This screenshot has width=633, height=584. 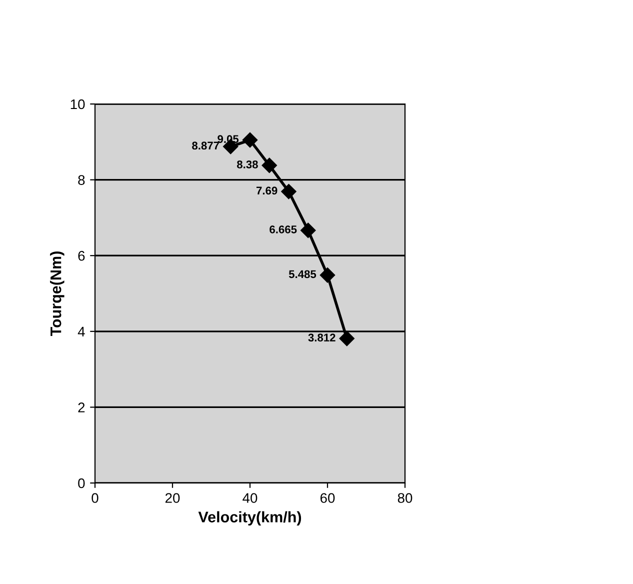 What do you see at coordinates (95, 498) in the screenshot?
I see `x-tick-label: 0` at bounding box center [95, 498].